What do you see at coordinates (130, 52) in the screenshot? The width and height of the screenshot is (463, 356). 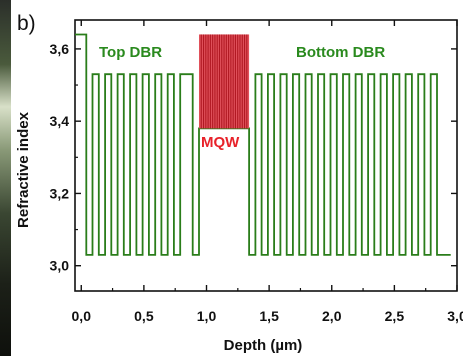 I see `annotation-top-dbr: Top DBR` at bounding box center [130, 52].